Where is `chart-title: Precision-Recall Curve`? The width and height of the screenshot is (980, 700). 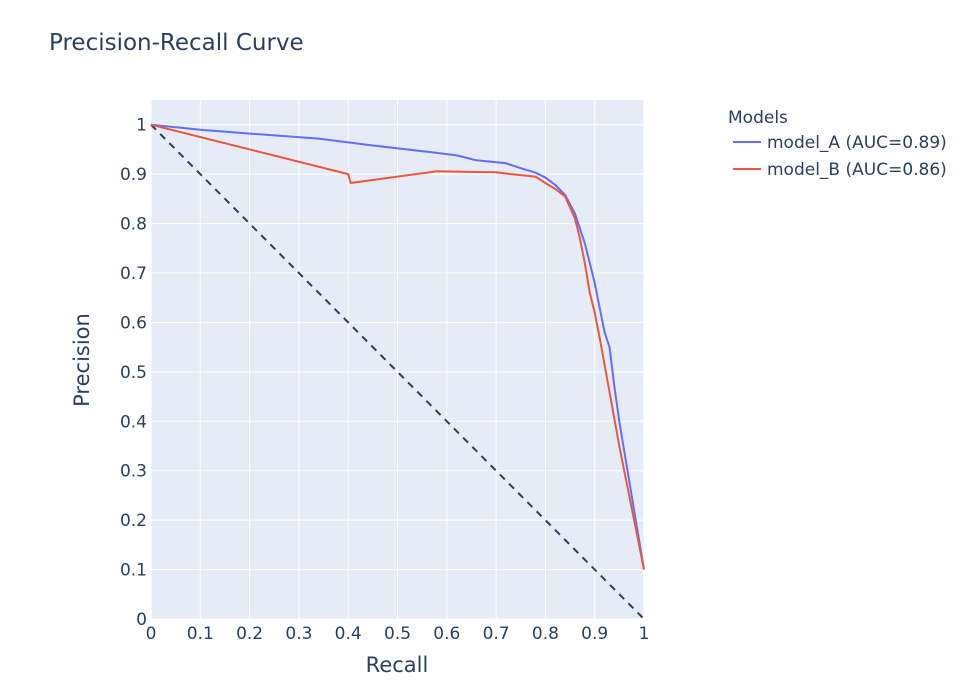 chart-title: Precision-Recall Curve is located at coordinates (176, 43).